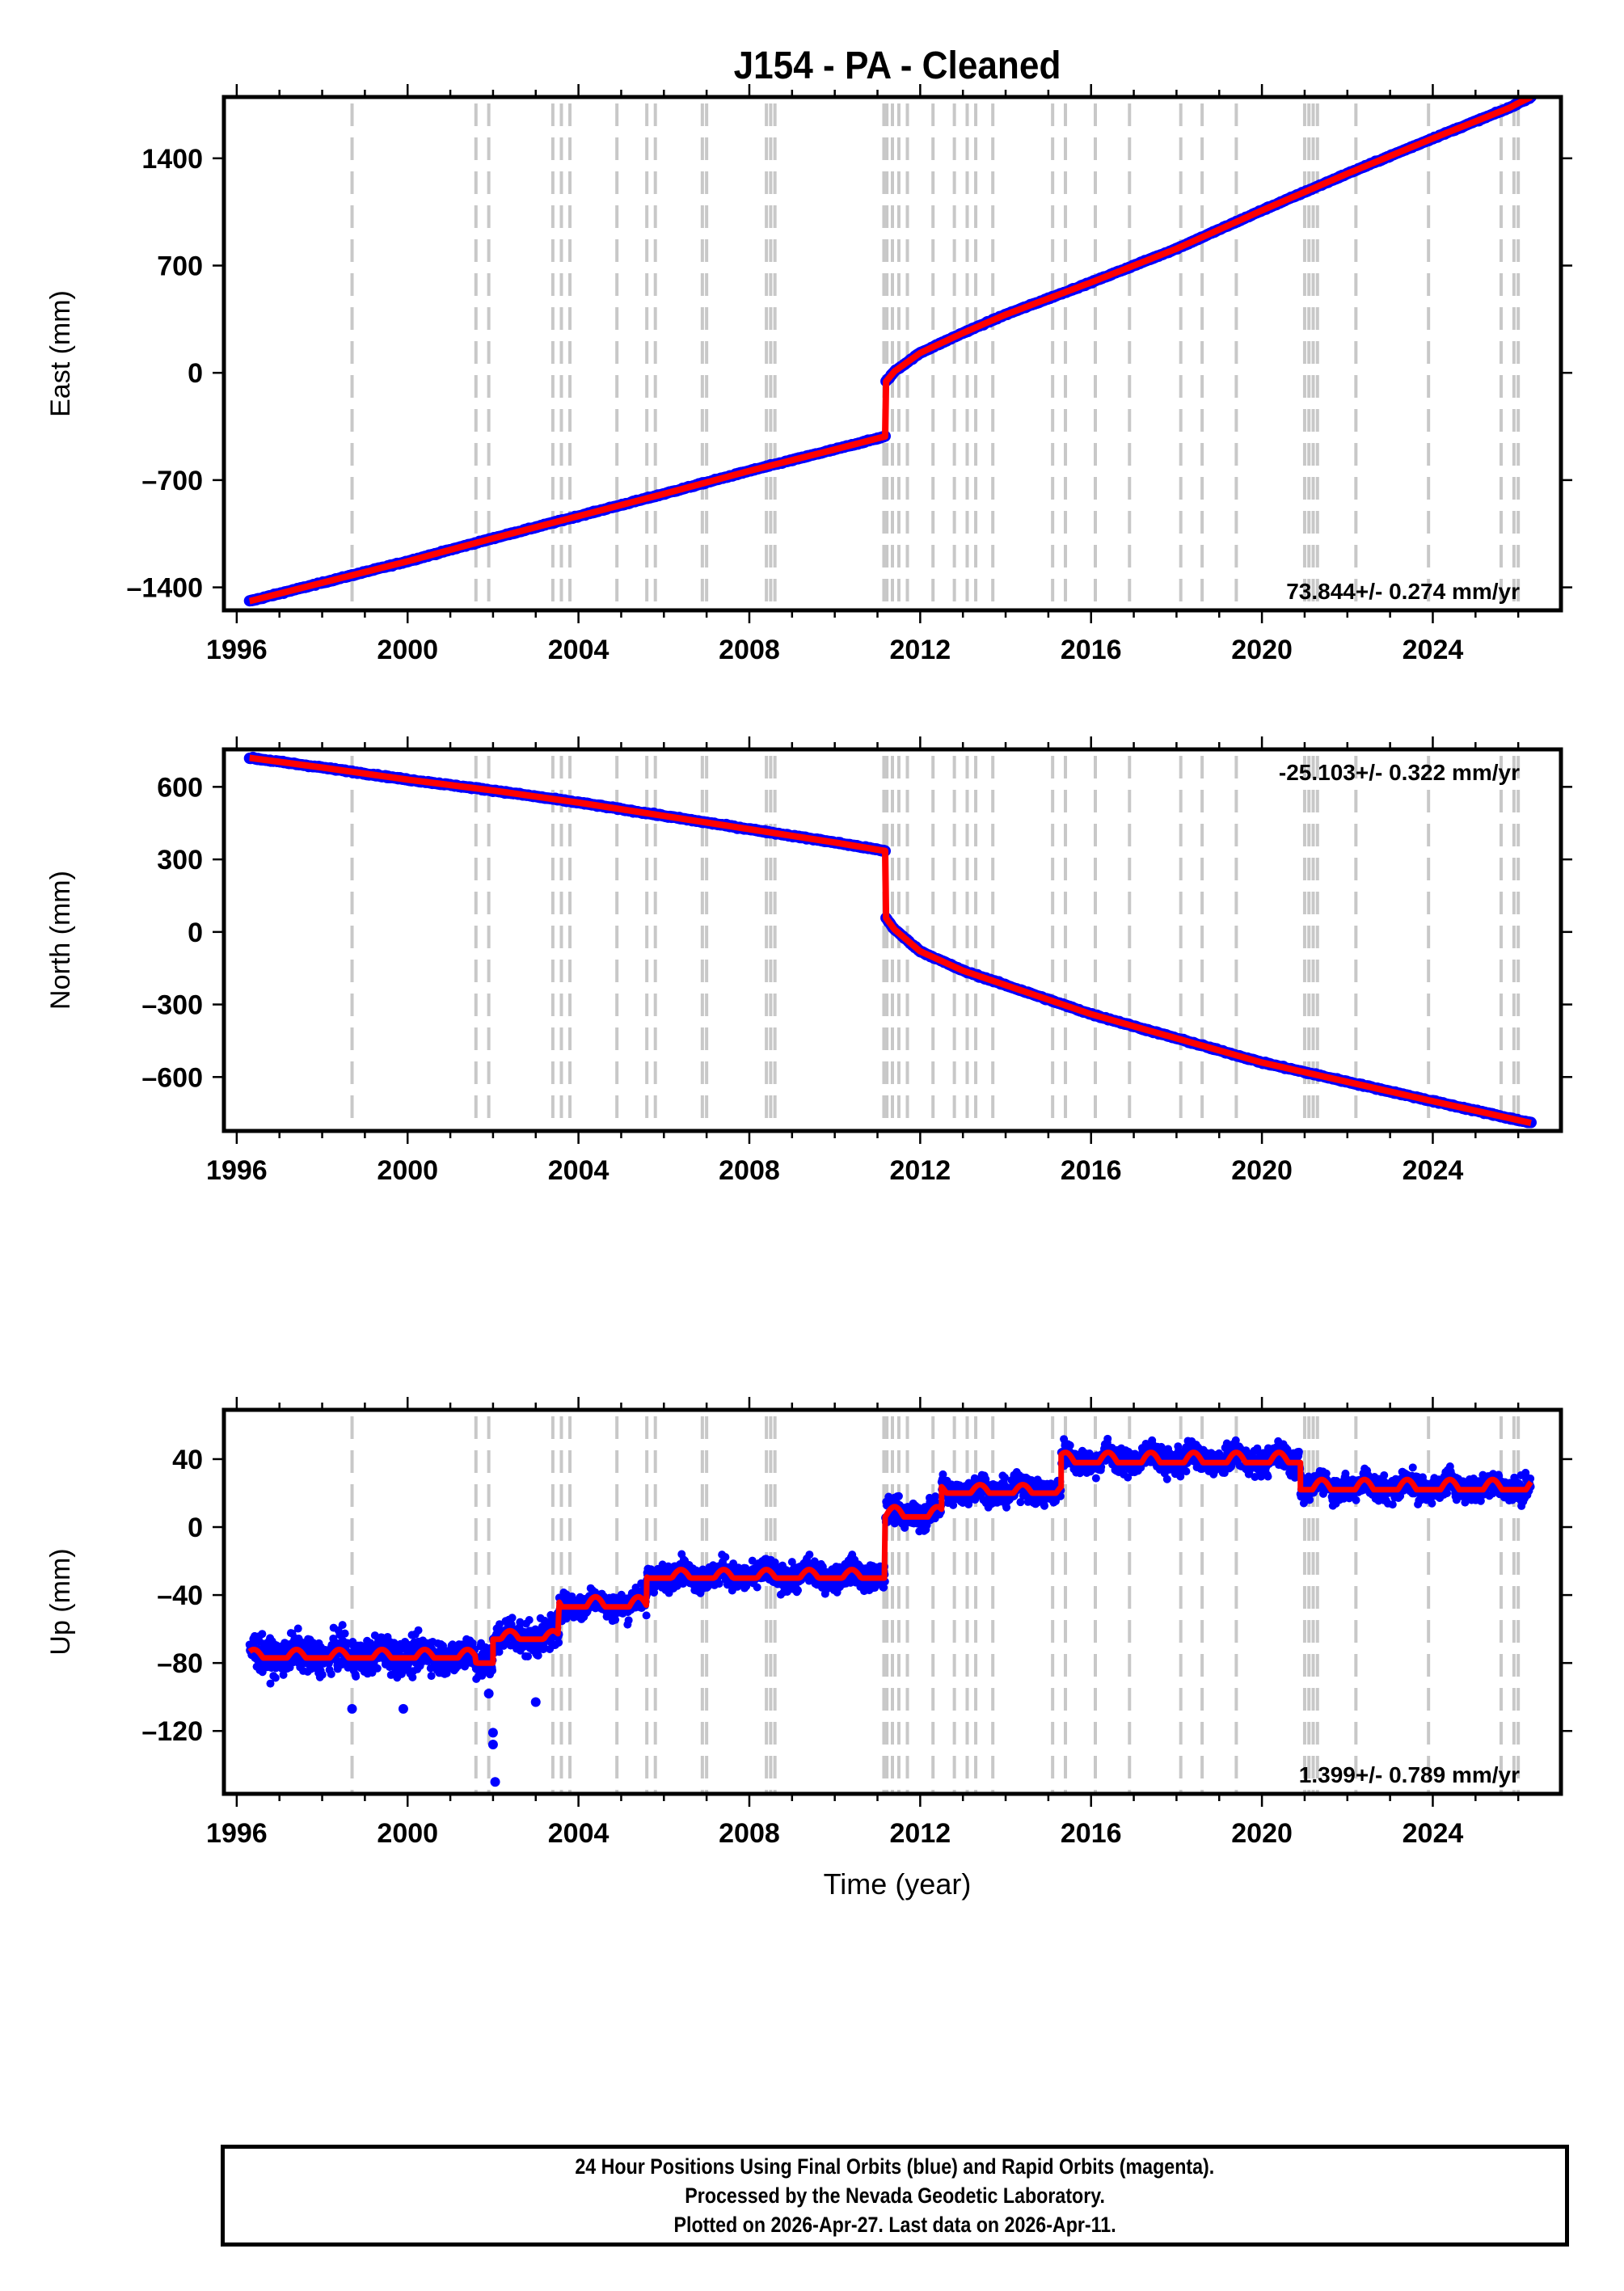  I want to click on y-axis-label: North (mm), so click(60, 940).